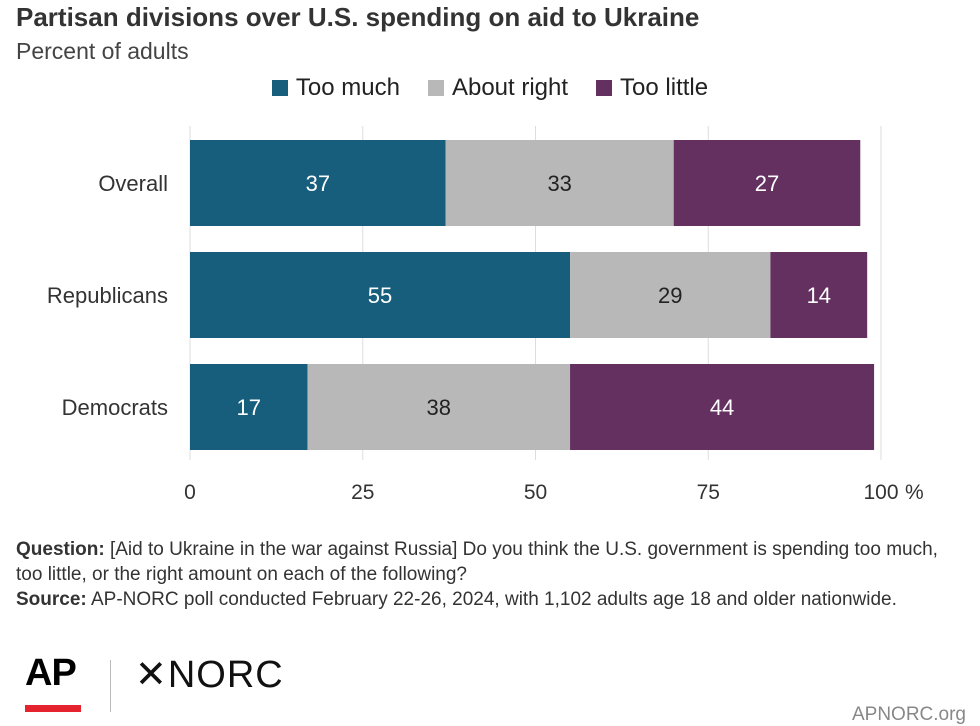 The height and width of the screenshot is (726, 980). Describe the element at coordinates (190, 492) in the screenshot. I see `x-tick-label-0: 0` at that location.